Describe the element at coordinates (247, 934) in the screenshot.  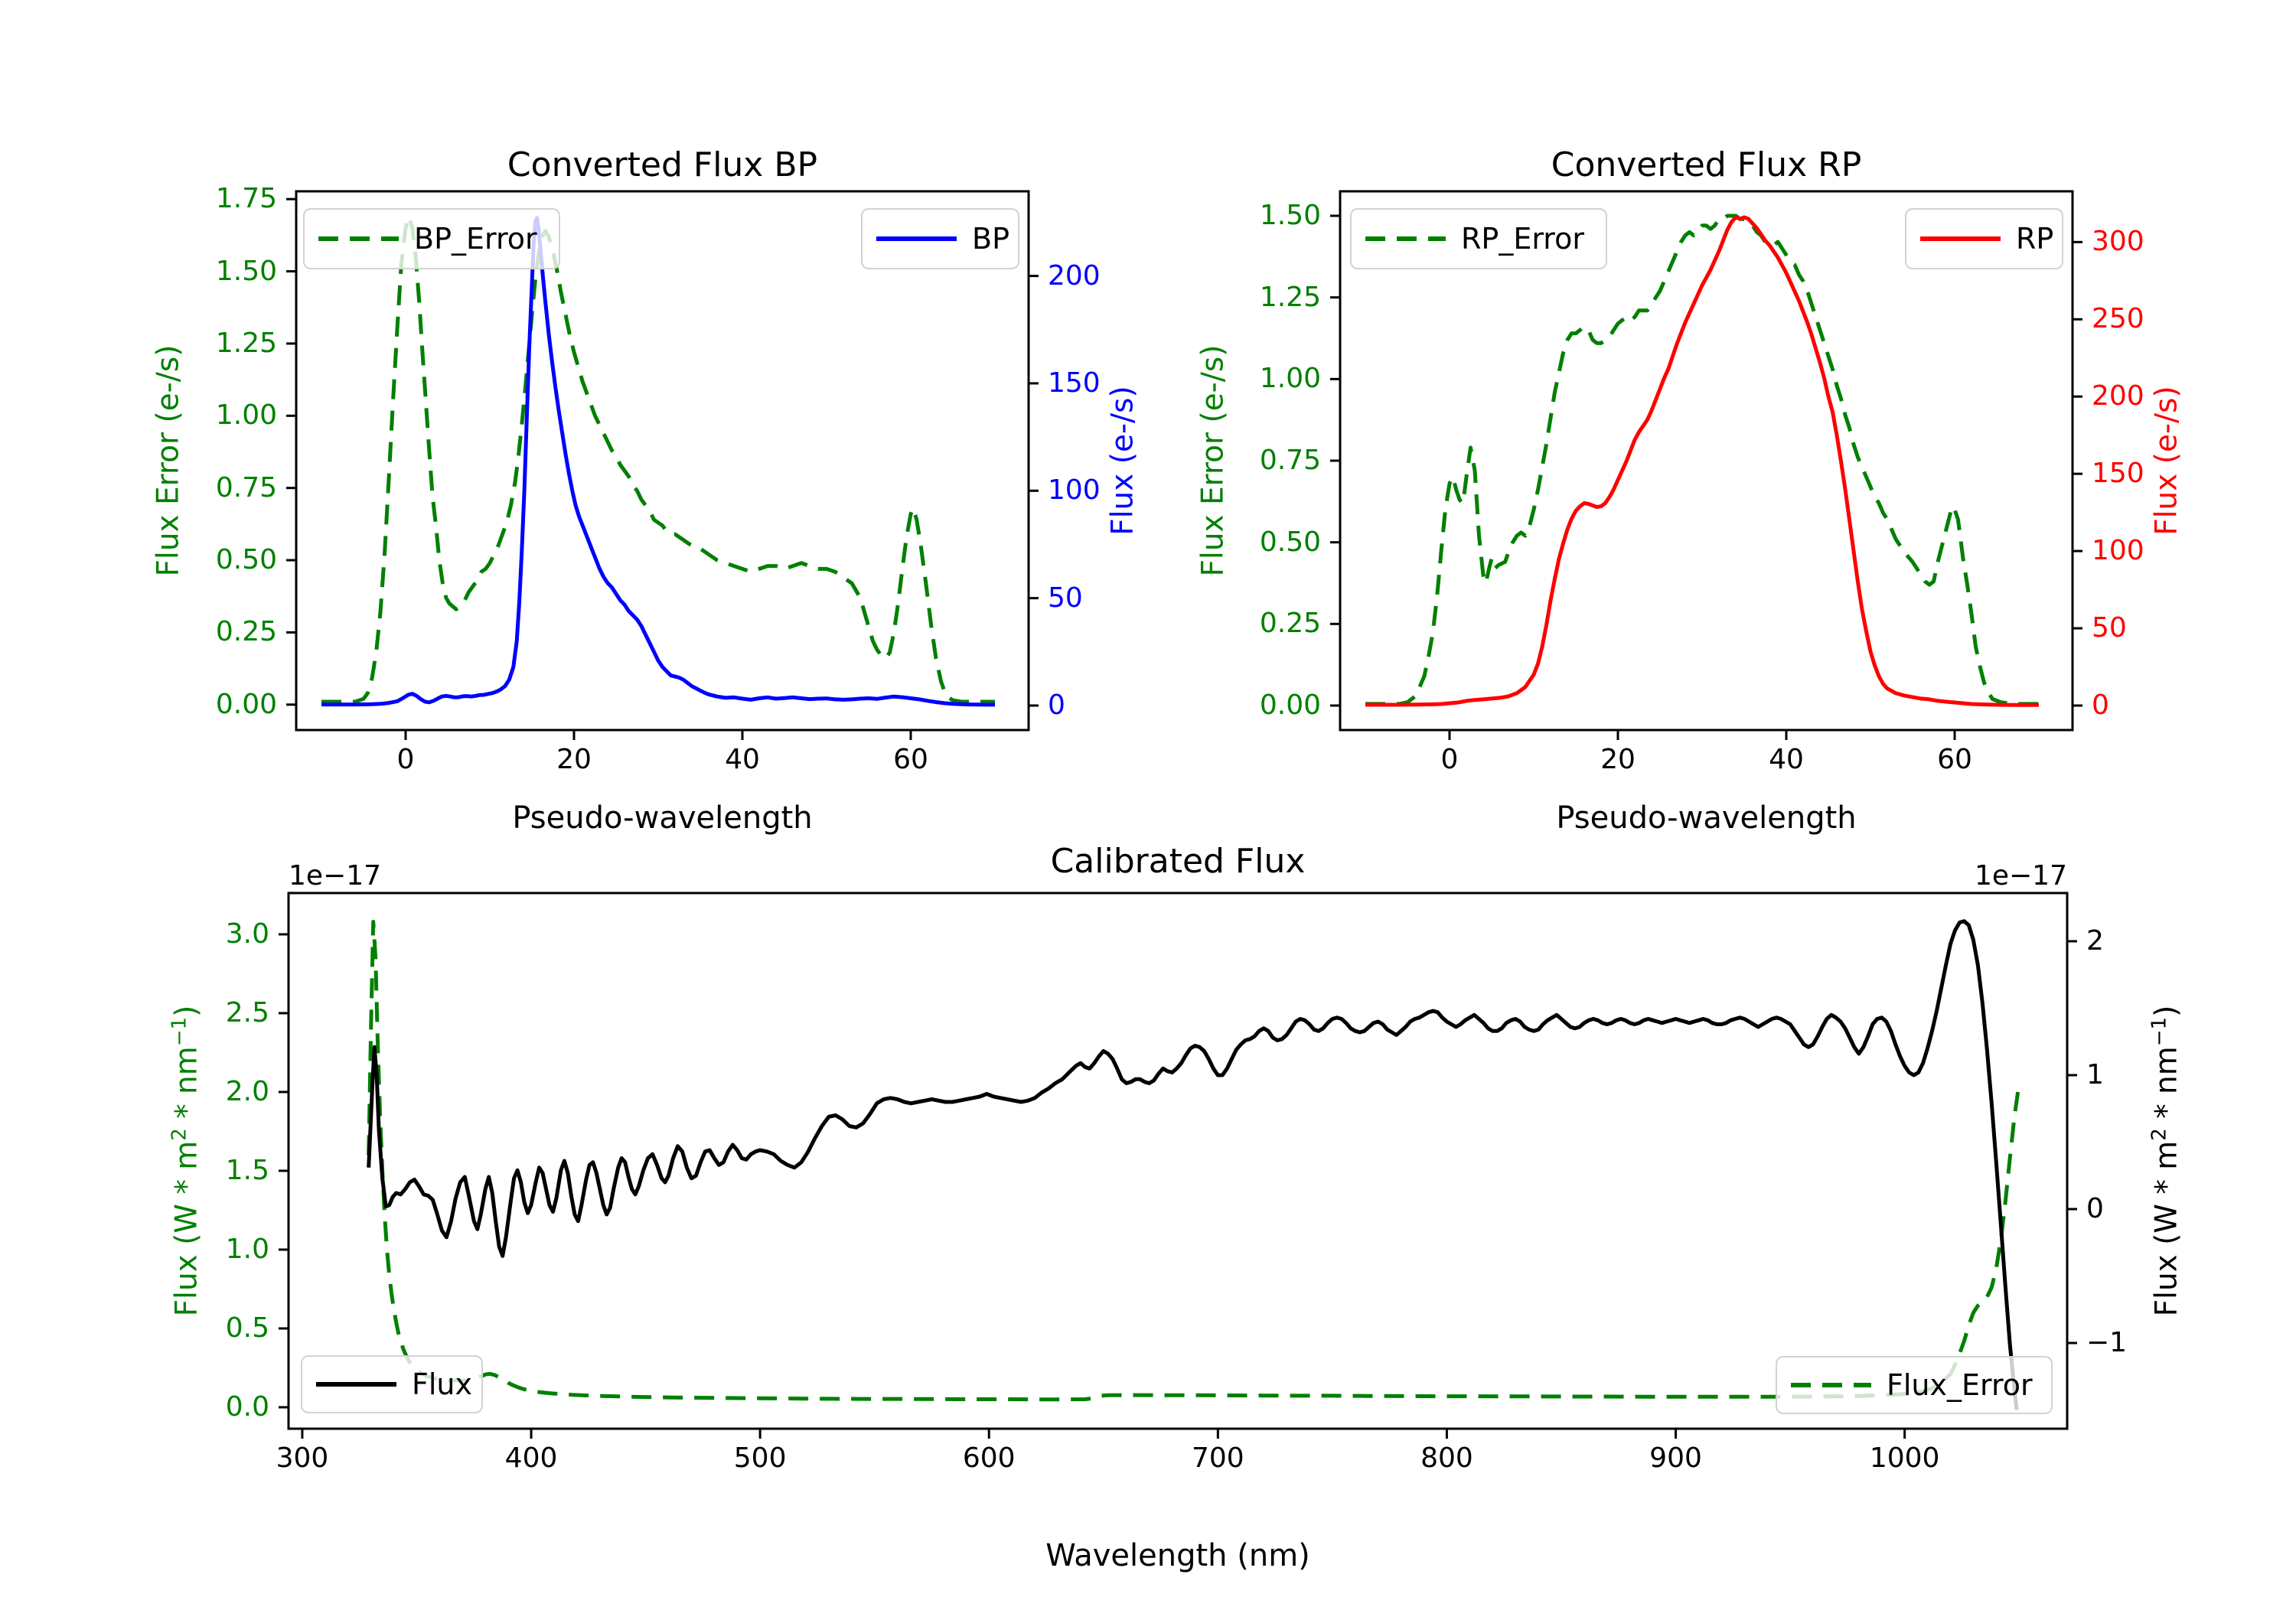
I see `tick-label: 3.0` at that location.